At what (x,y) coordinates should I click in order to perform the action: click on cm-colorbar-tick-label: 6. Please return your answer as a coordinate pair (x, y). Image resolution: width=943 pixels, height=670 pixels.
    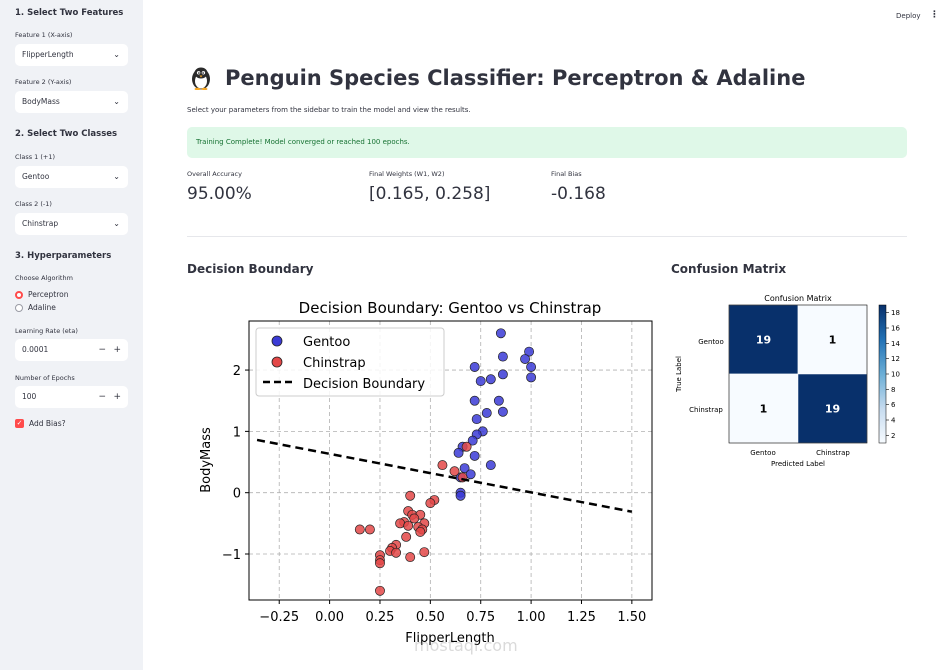
    Looking at the image, I should click on (893, 405).